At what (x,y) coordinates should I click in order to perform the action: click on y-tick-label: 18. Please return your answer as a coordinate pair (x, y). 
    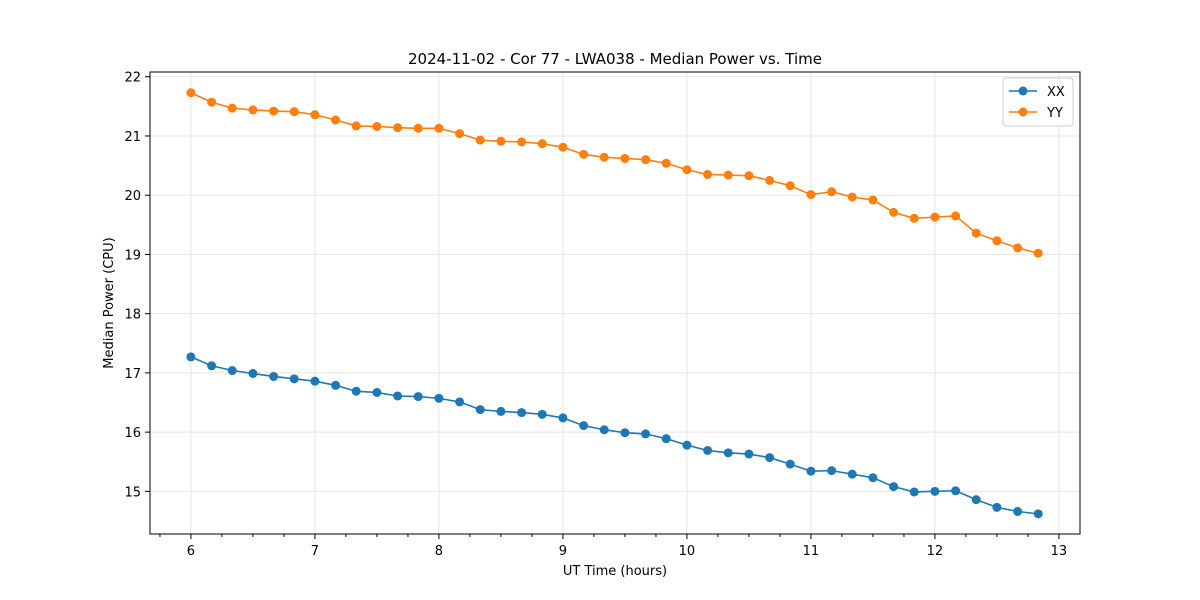
    Looking at the image, I should click on (132, 315).